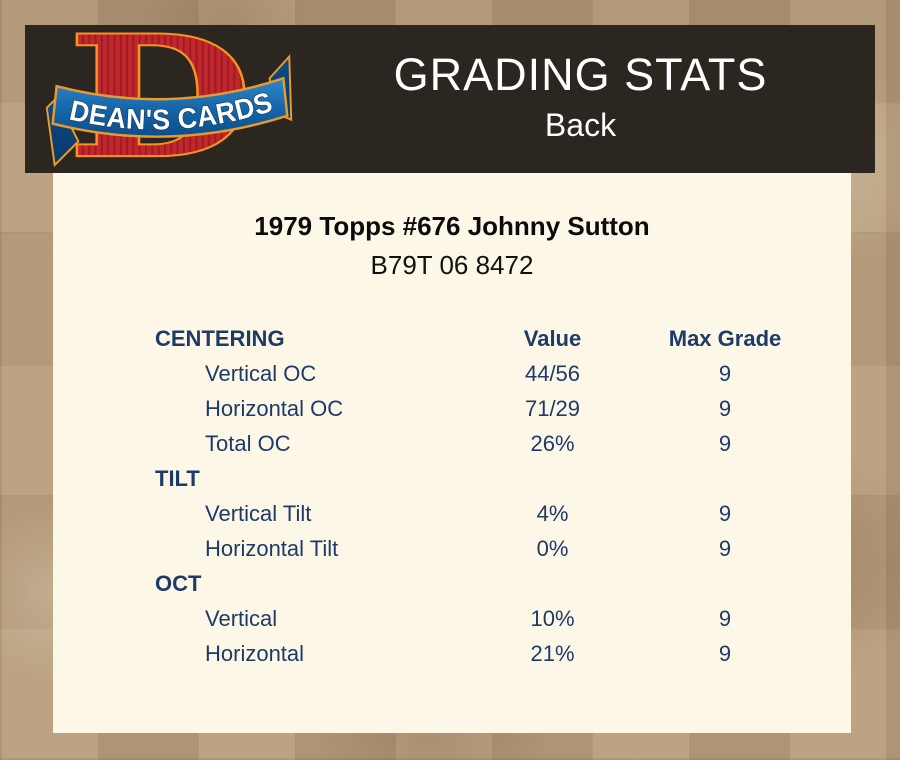 The width and height of the screenshot is (900, 760). I want to click on stat-value: 21%, so click(552, 653).